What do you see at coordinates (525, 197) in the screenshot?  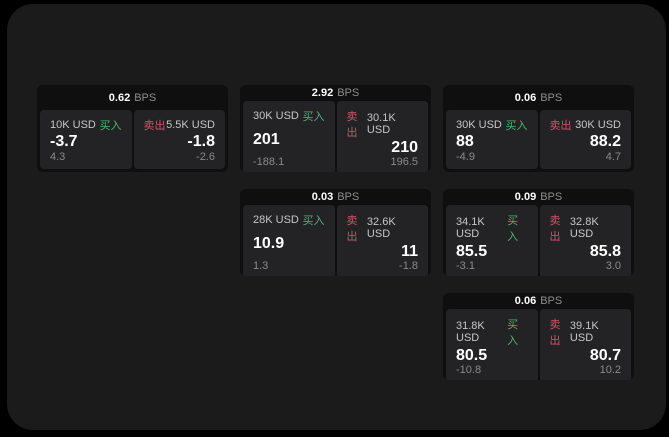 I see `bps-value: 0.09` at bounding box center [525, 197].